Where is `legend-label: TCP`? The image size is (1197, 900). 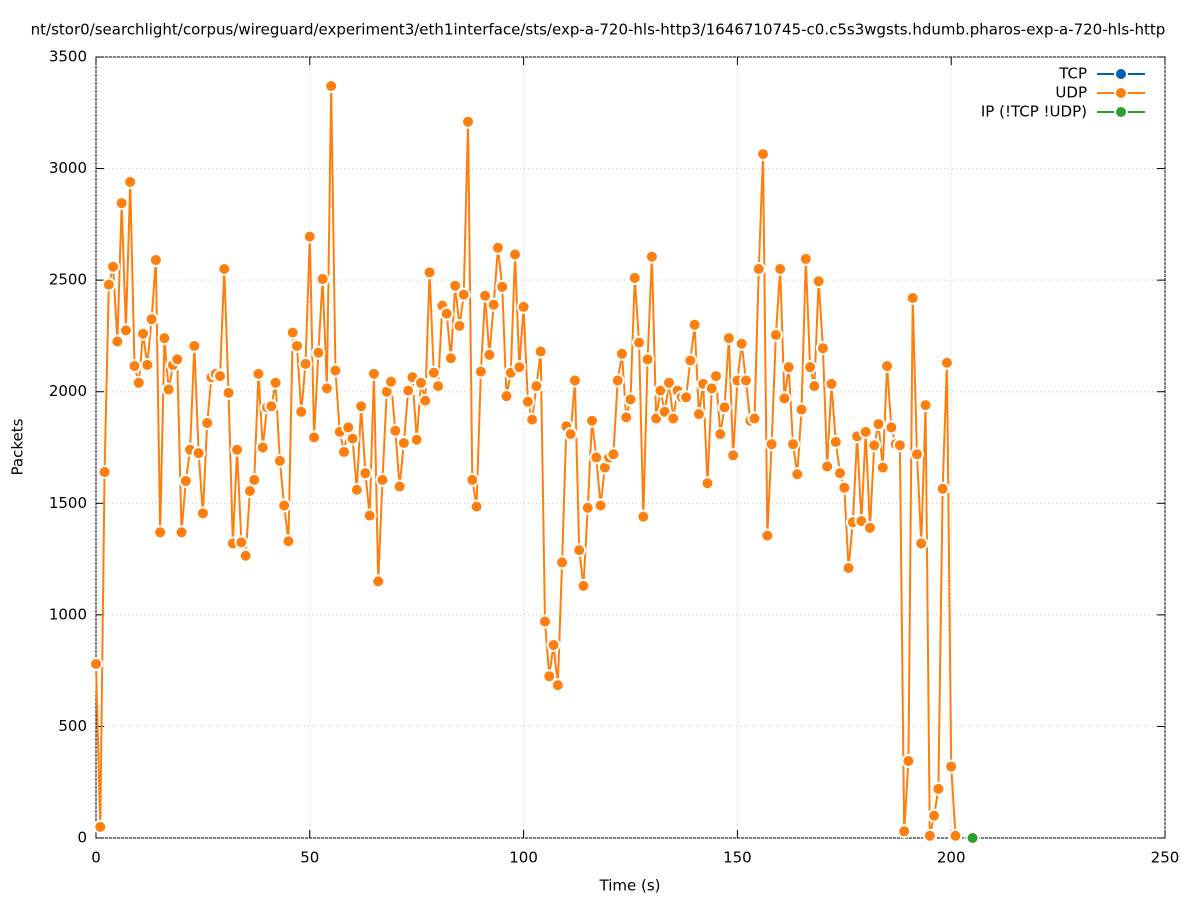
legend-label: TCP is located at coordinates (1072, 74).